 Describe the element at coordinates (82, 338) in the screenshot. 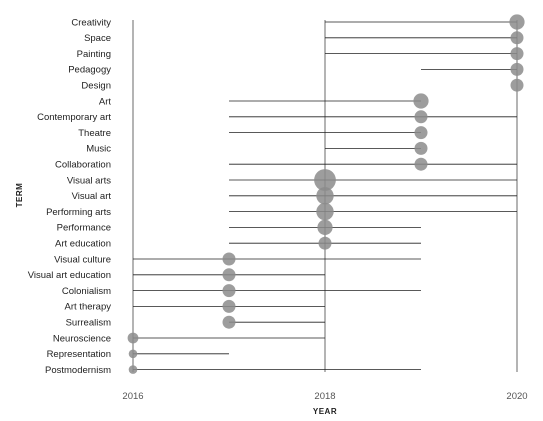

I see `term-label: Neuroscience` at that location.